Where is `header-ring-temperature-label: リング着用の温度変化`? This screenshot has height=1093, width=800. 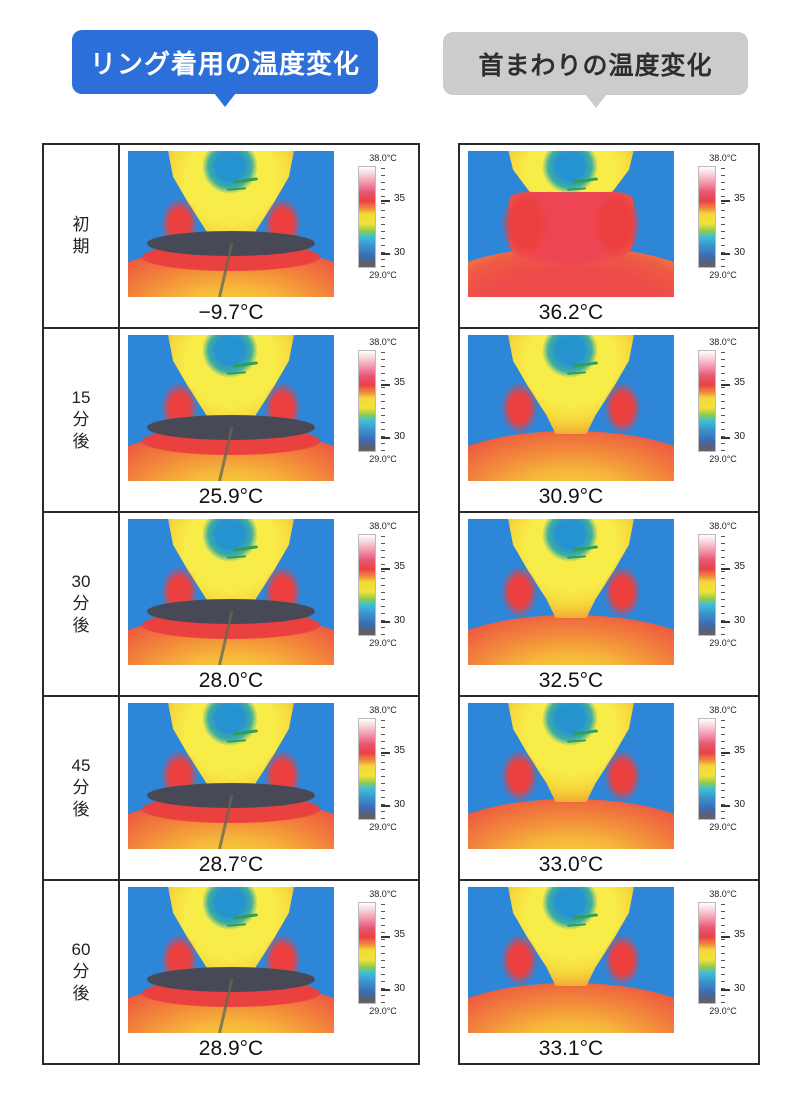 header-ring-temperature-label: リング着用の温度変化 is located at coordinates (224, 63).